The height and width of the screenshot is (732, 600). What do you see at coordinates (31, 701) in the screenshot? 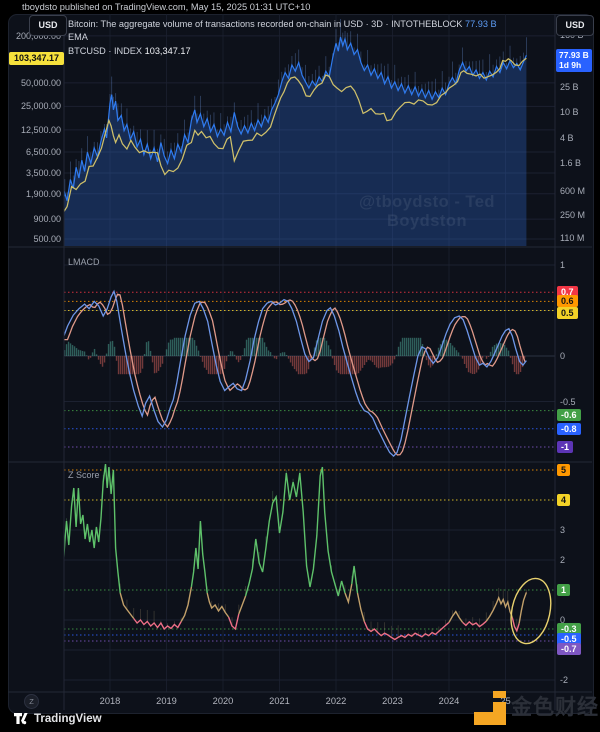
I see `timezone-button: Z` at bounding box center [31, 701].